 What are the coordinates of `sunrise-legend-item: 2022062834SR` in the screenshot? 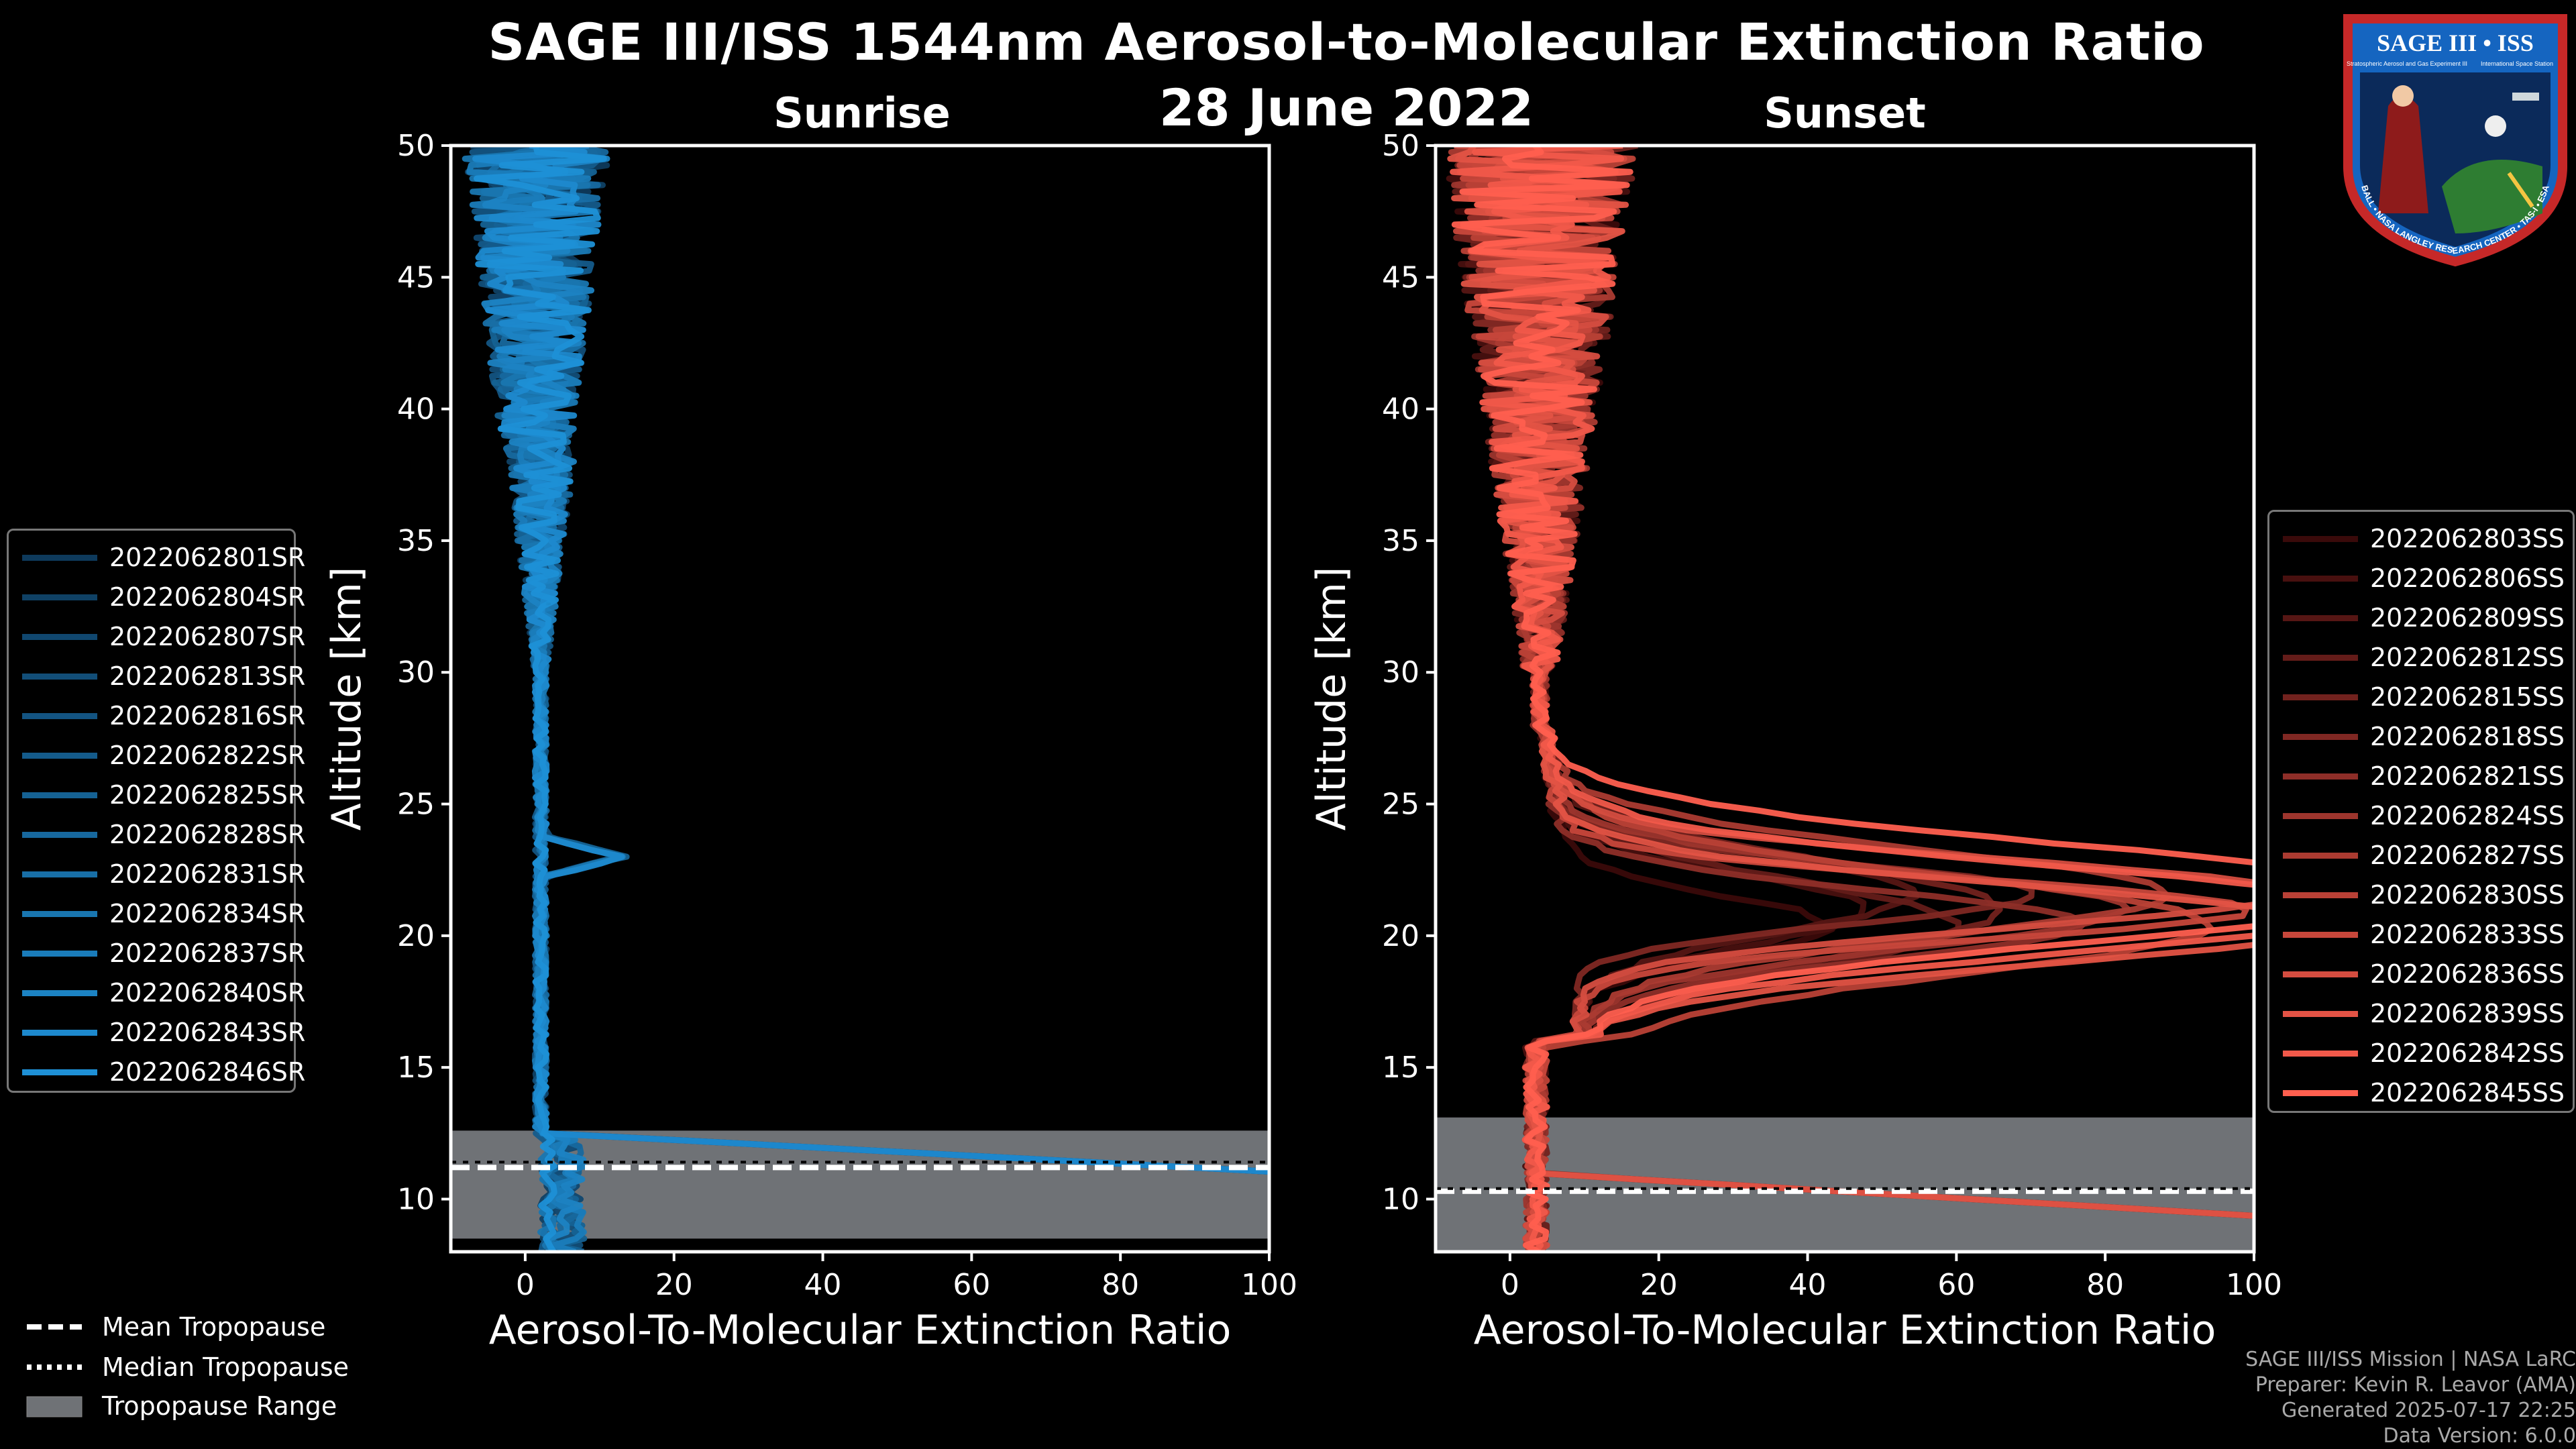 It's located at (157, 913).